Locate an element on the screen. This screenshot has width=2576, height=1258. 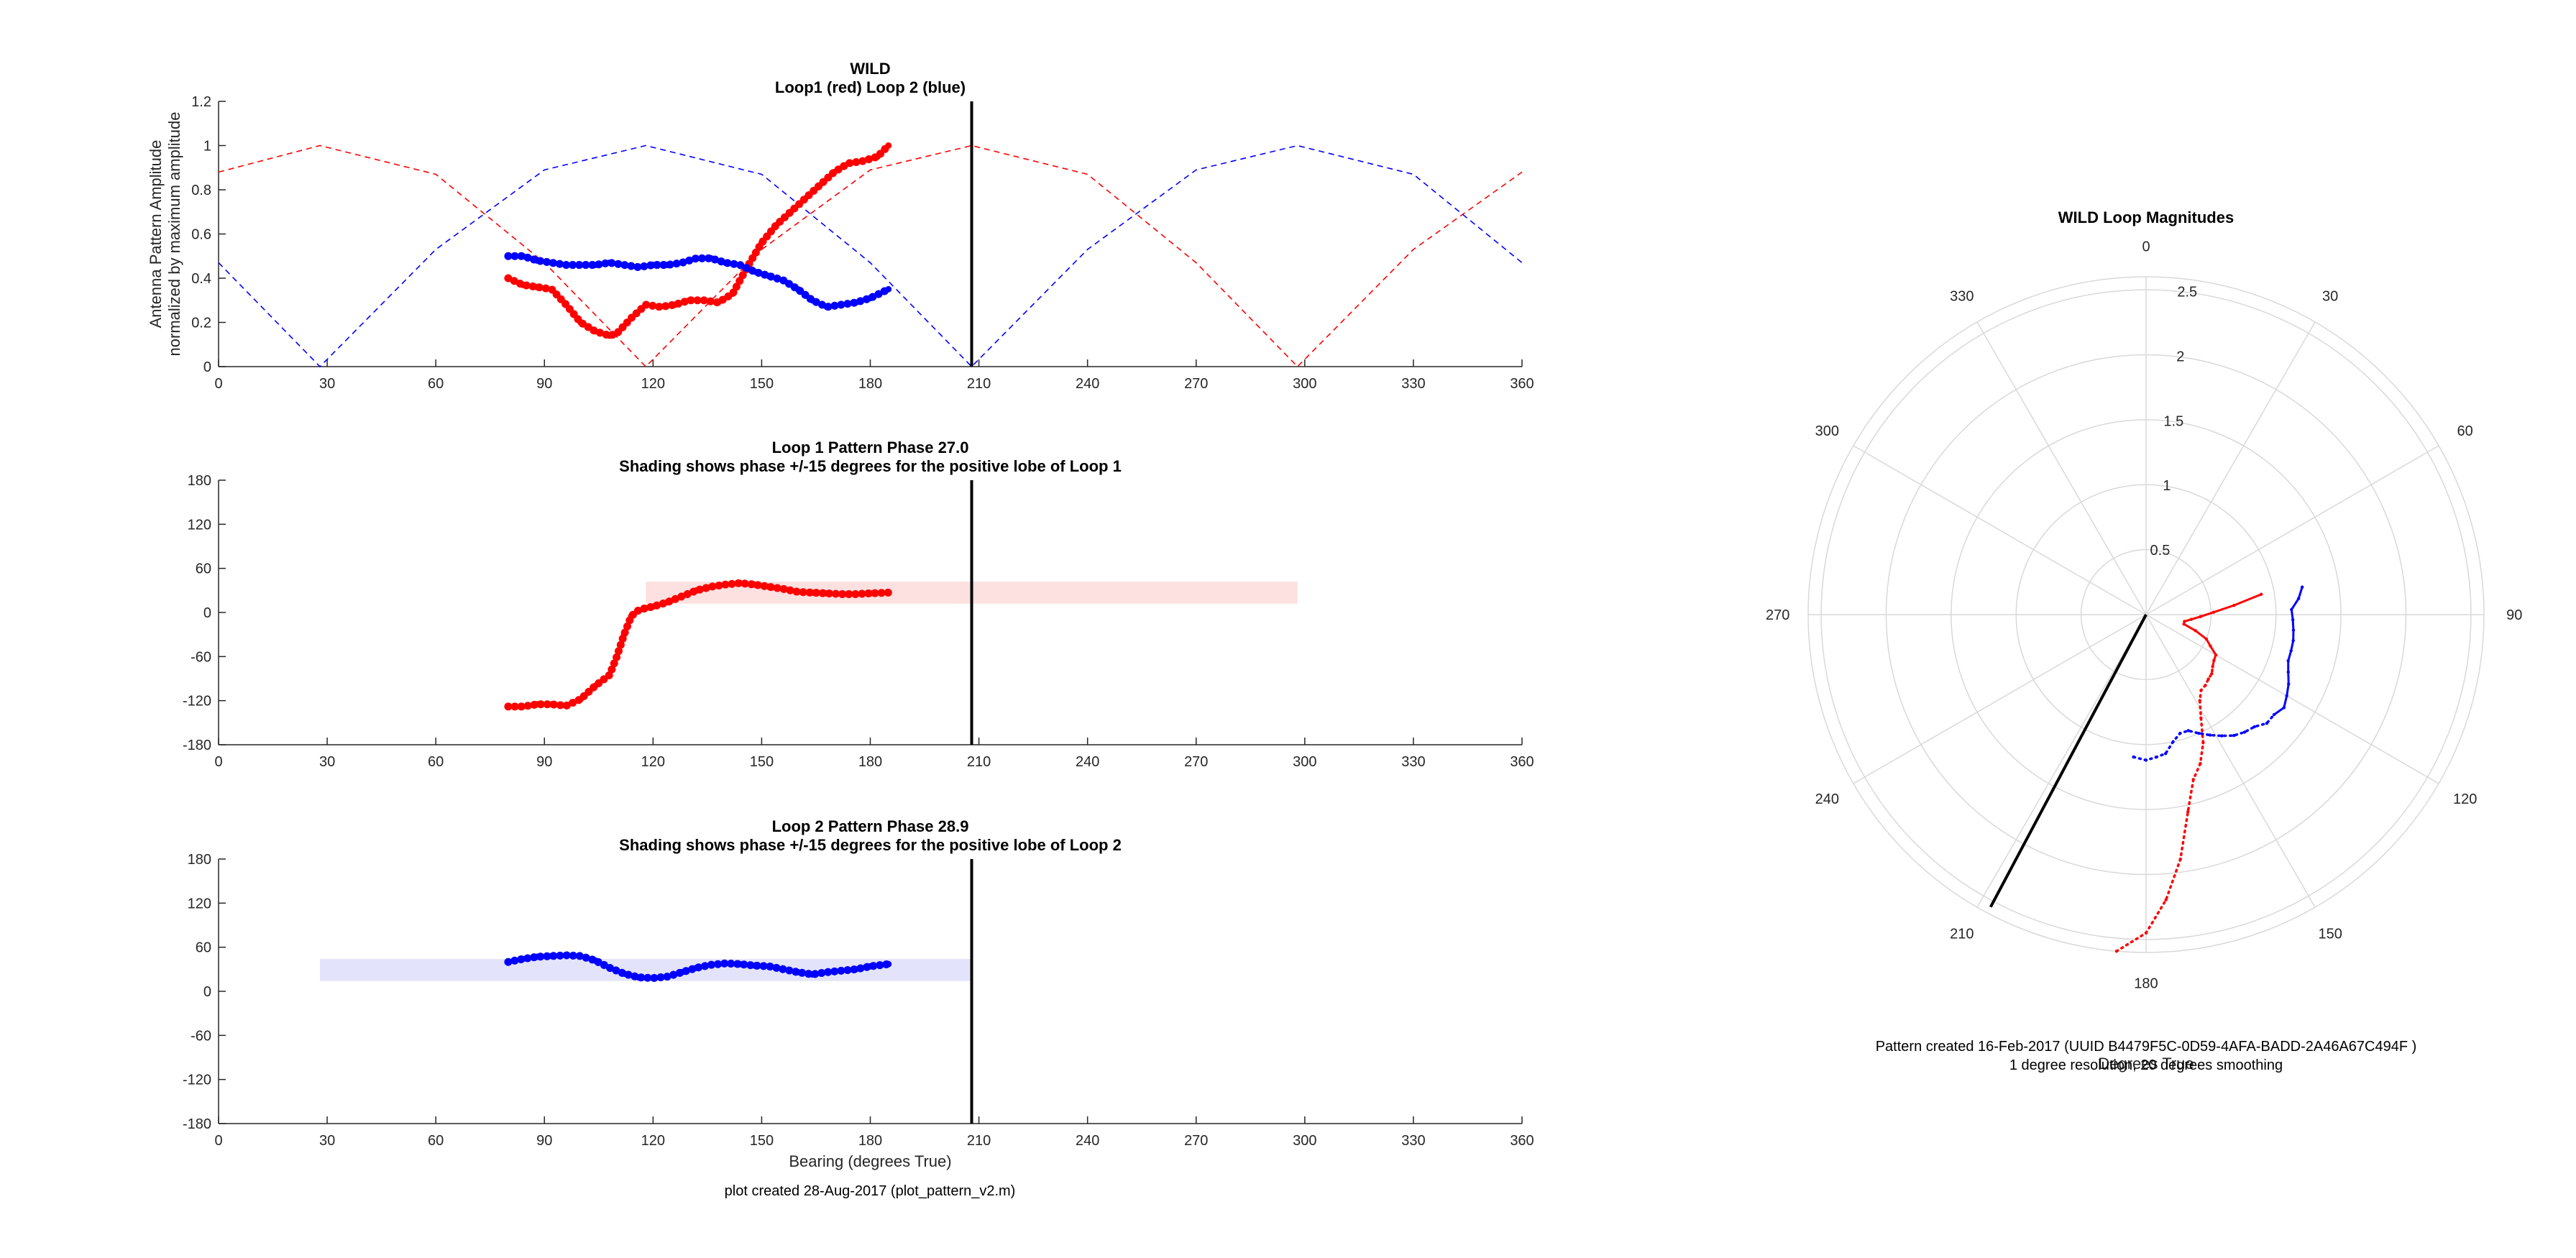
y-tick-label: 0 is located at coordinates (207, 992).